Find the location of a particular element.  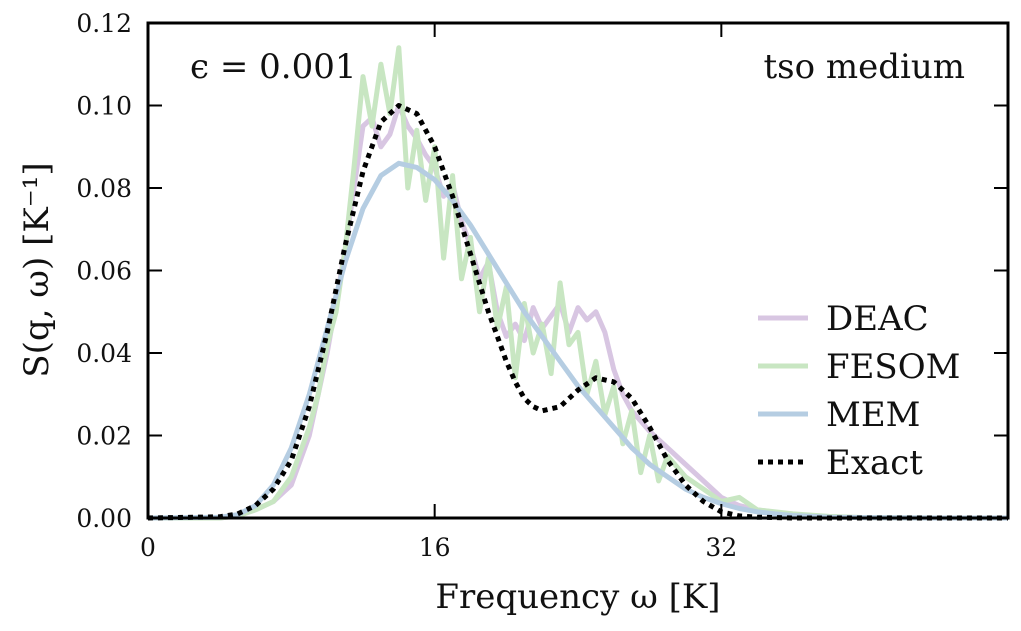

dataset-annotation: tso medium is located at coordinates (864, 67).